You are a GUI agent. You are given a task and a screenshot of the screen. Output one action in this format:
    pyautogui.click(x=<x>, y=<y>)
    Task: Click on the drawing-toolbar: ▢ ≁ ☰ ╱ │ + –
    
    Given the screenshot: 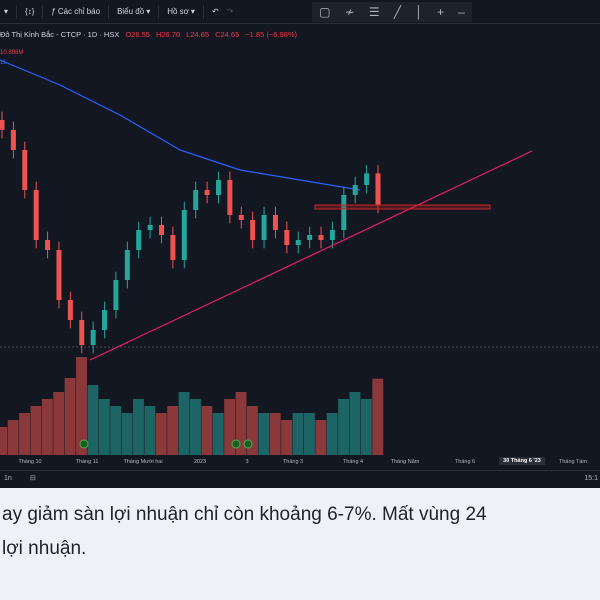 What is the action you would take?
    pyautogui.click(x=392, y=12)
    